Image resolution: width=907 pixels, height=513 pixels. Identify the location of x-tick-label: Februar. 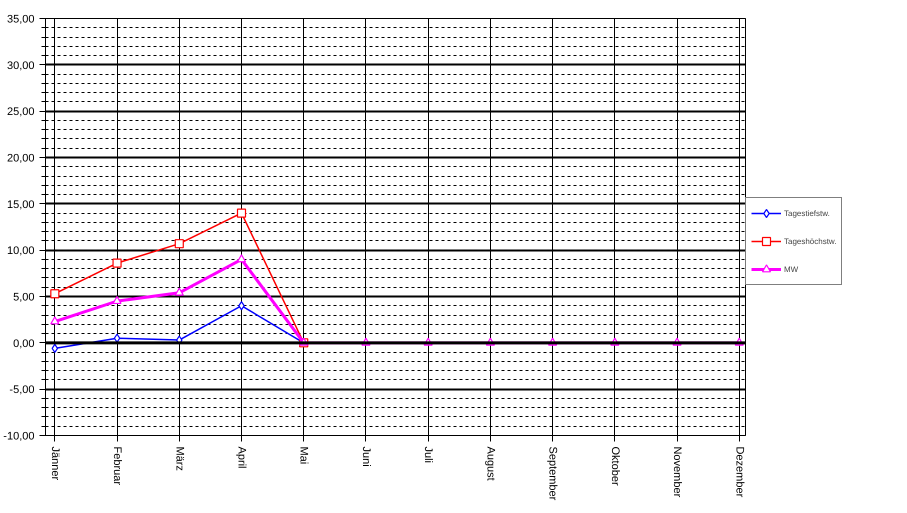
(117, 466).